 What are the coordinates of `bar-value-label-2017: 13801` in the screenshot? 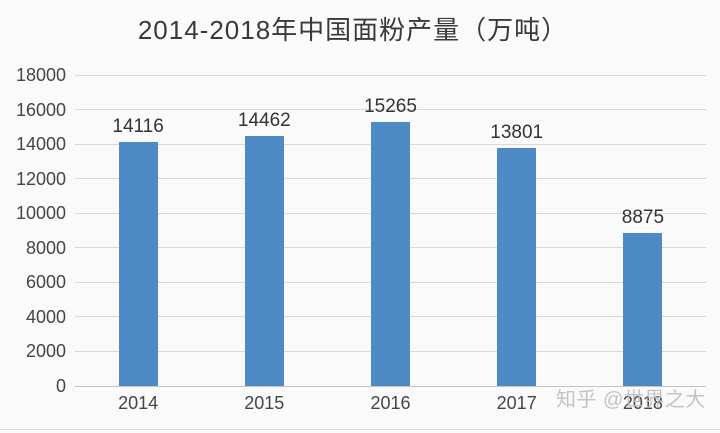 It's located at (517, 132).